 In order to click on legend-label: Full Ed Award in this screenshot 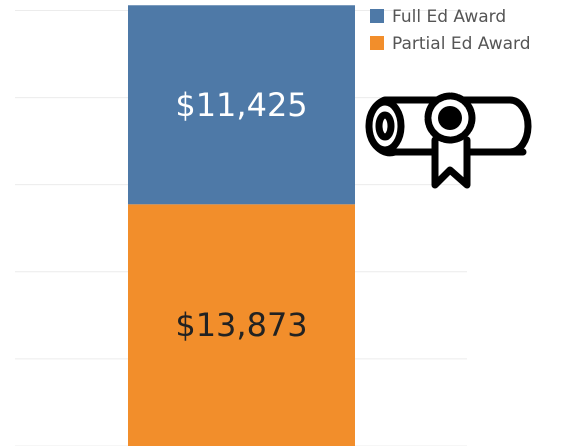, I will do `click(449, 17)`.